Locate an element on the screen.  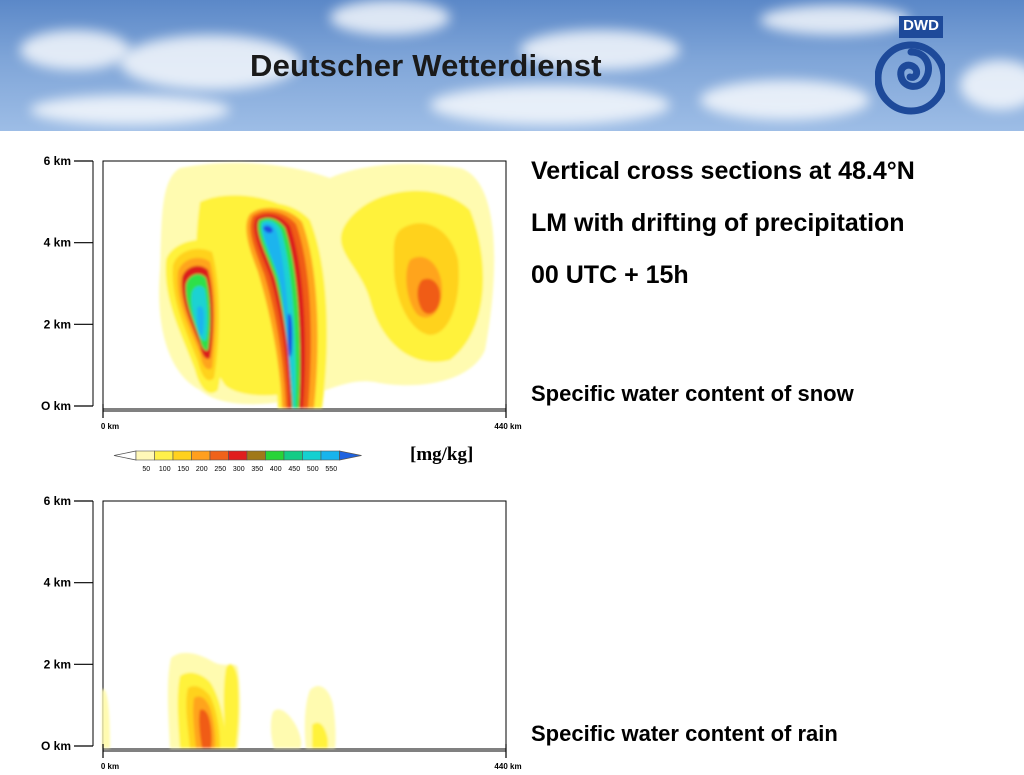
colorbar-right-tip is located at coordinates (350, 455).